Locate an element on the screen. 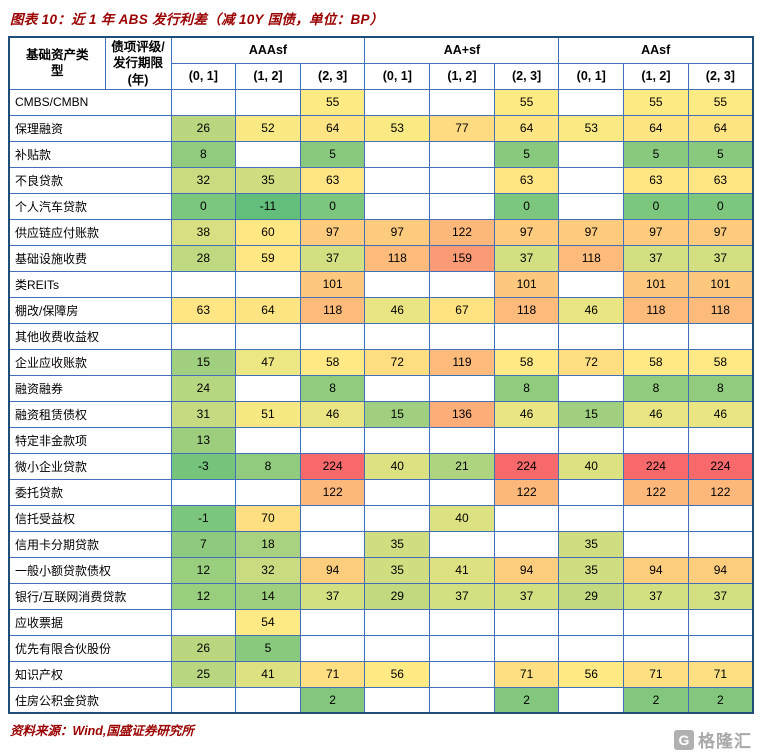  table-row: 融资租赁债权 31 51 46 15 136 46 15 46 46 is located at coordinates (381, 414).